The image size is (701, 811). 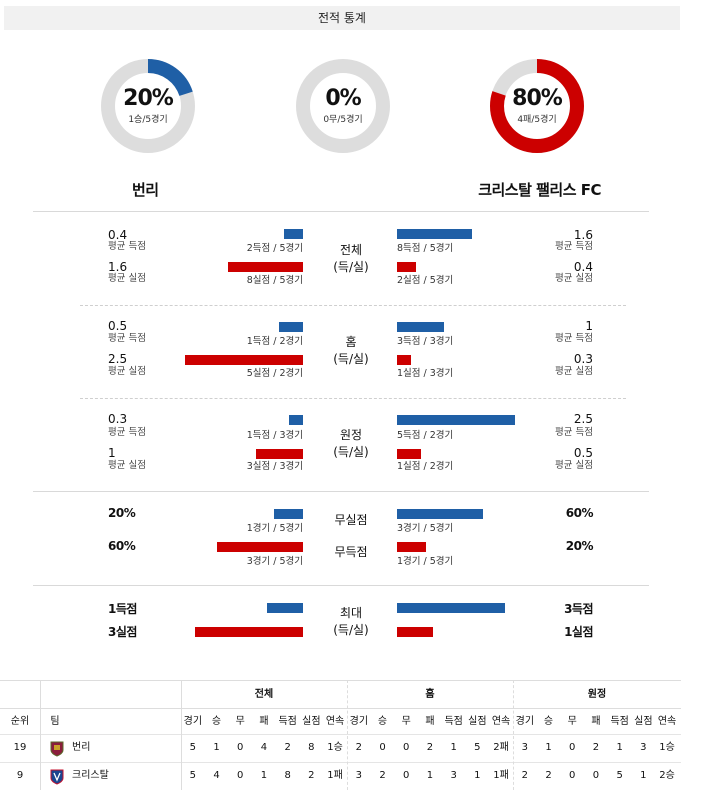 What do you see at coordinates (583, 267) in the screenshot?
I see `right-avg-concede: 0.4` at bounding box center [583, 267].